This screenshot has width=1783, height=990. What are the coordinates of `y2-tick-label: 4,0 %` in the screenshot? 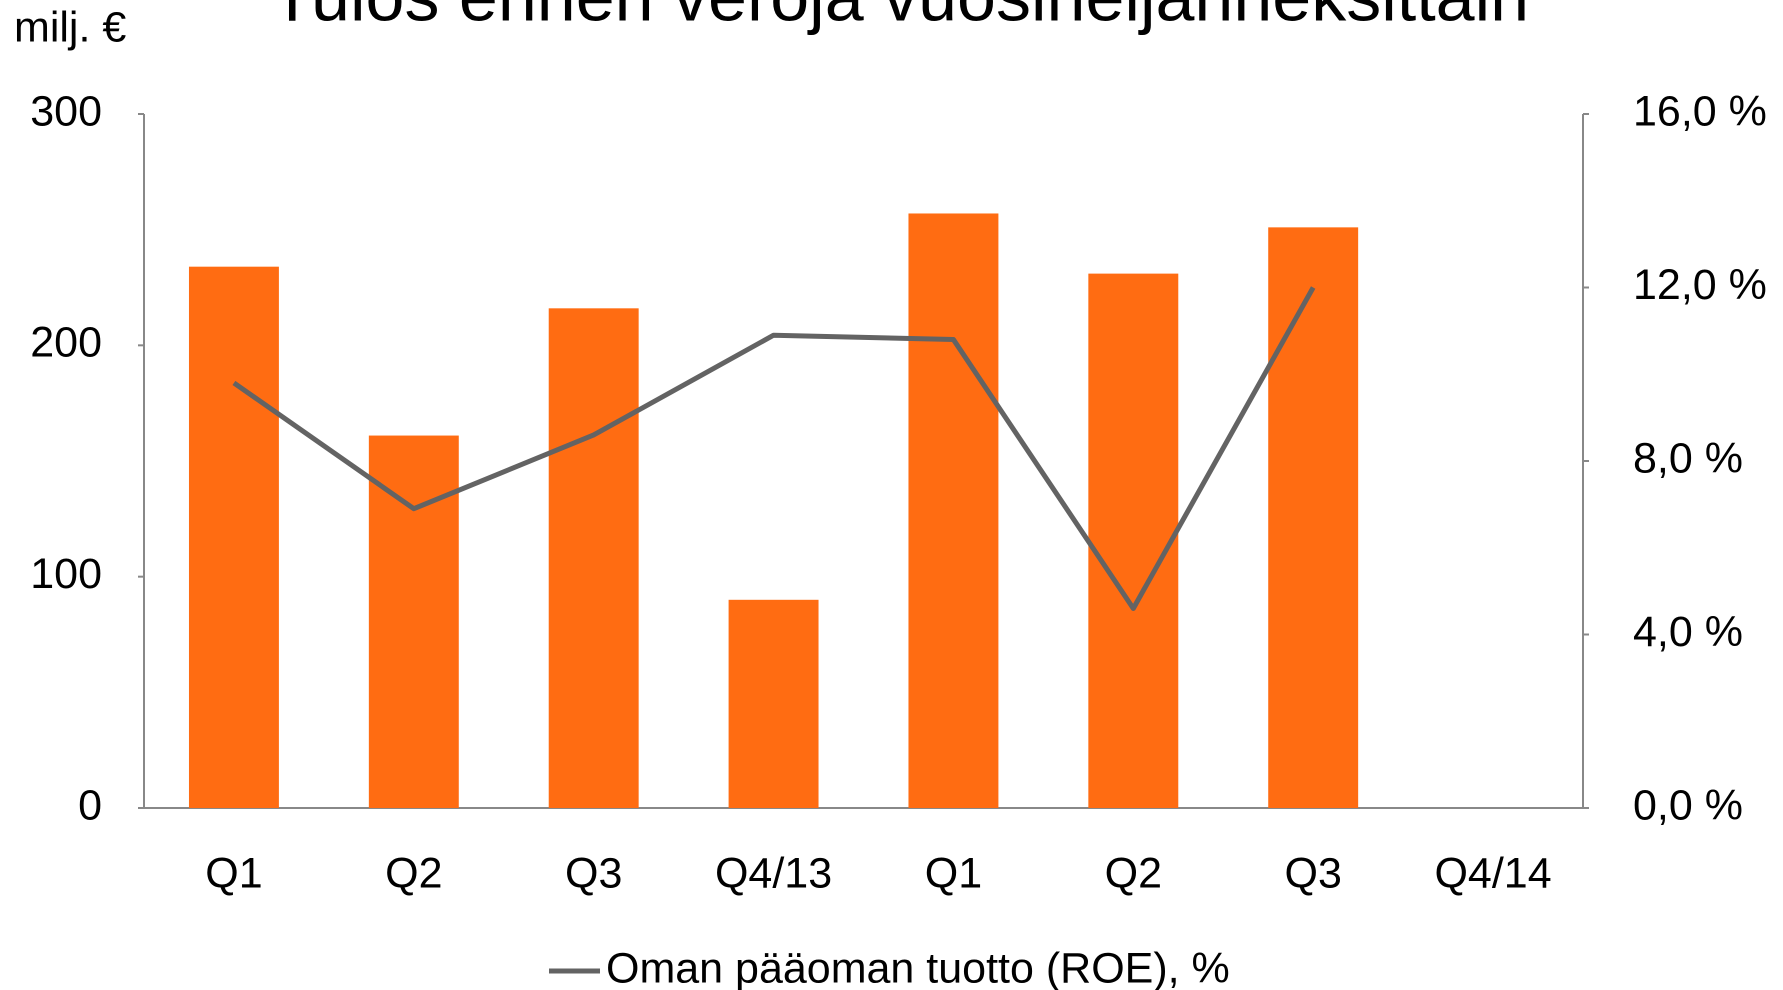 It's located at (1688, 632).